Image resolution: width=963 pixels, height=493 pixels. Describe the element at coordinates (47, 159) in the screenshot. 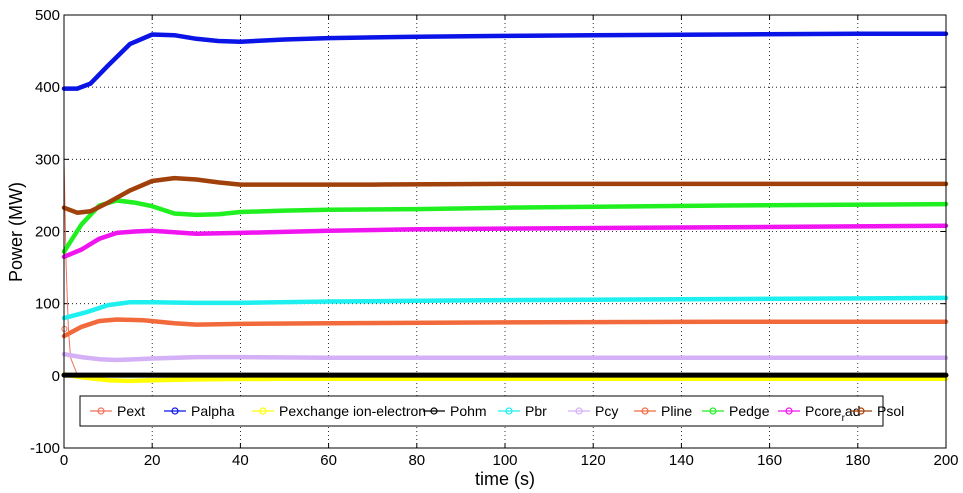

I see `y-tick-label: 300` at that location.